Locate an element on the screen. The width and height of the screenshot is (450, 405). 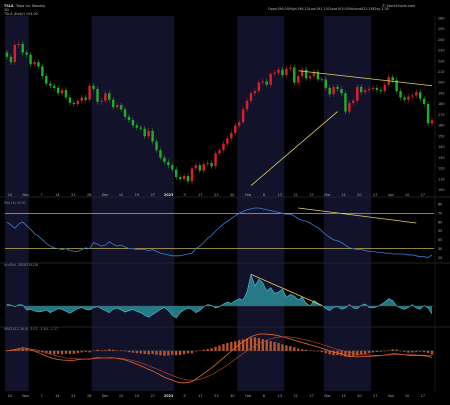
x-tick-label: 14 is located at coordinates (57, 396).